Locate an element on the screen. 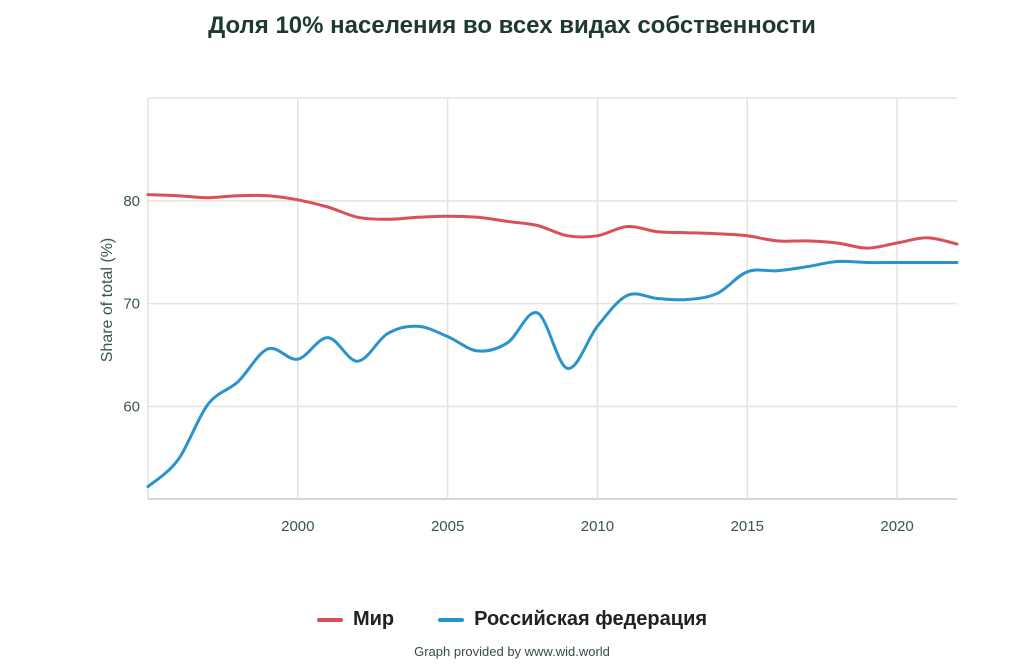 The width and height of the screenshot is (1024, 665). x-tick-label: 2005 is located at coordinates (447, 526).